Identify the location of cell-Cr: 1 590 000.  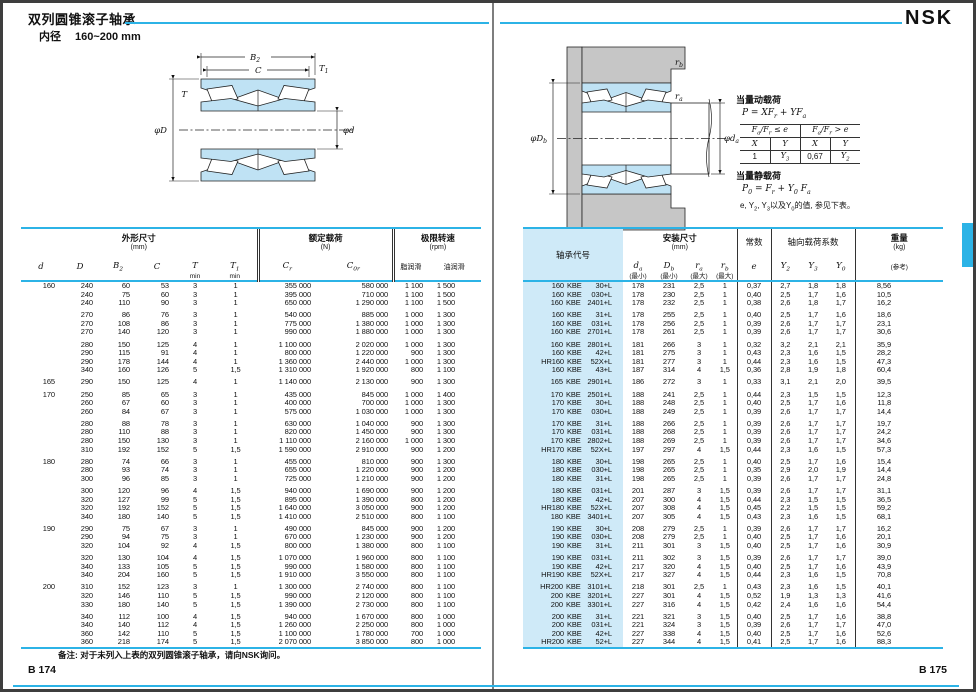
(295, 449).